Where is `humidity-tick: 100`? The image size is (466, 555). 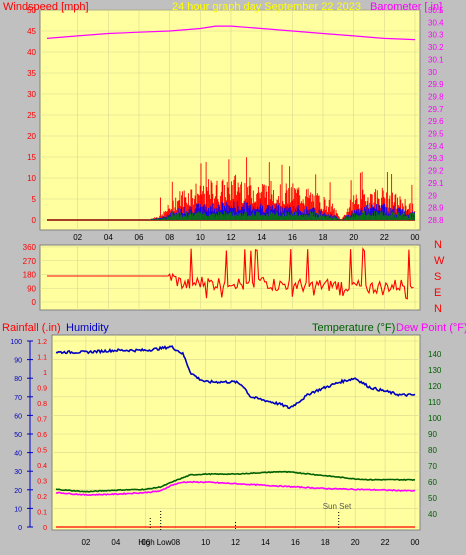 humidity-tick: 100 is located at coordinates (16, 342).